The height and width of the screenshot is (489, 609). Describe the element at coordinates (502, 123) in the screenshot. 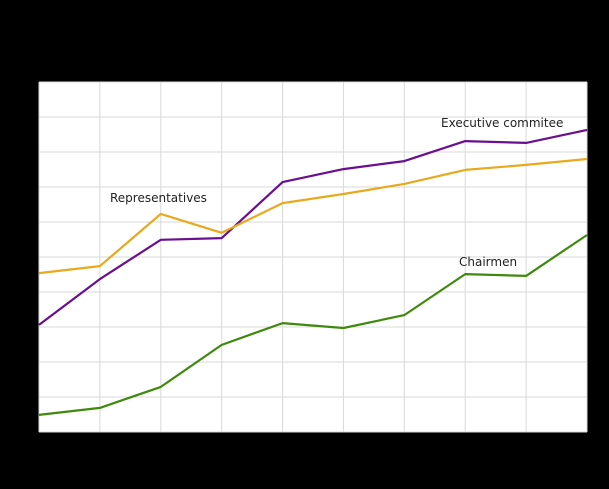

I see `series-label-executive-commitee: Executive commitee` at that location.